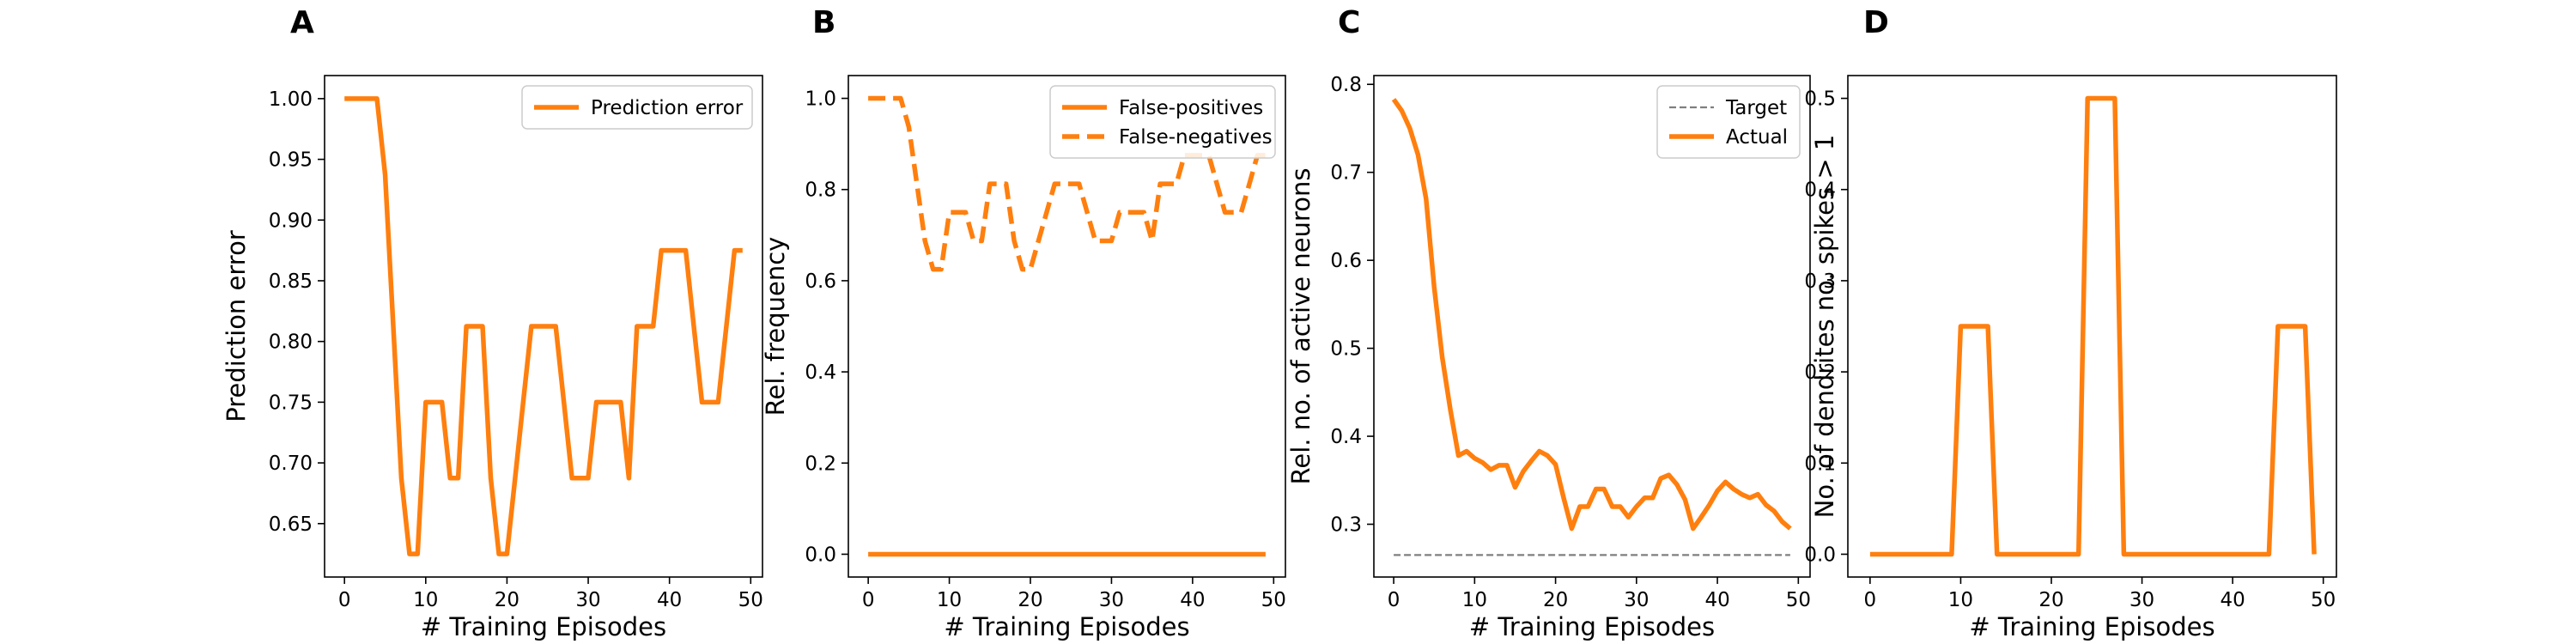  I want to click on legend: Prediction error, so click(637, 107).